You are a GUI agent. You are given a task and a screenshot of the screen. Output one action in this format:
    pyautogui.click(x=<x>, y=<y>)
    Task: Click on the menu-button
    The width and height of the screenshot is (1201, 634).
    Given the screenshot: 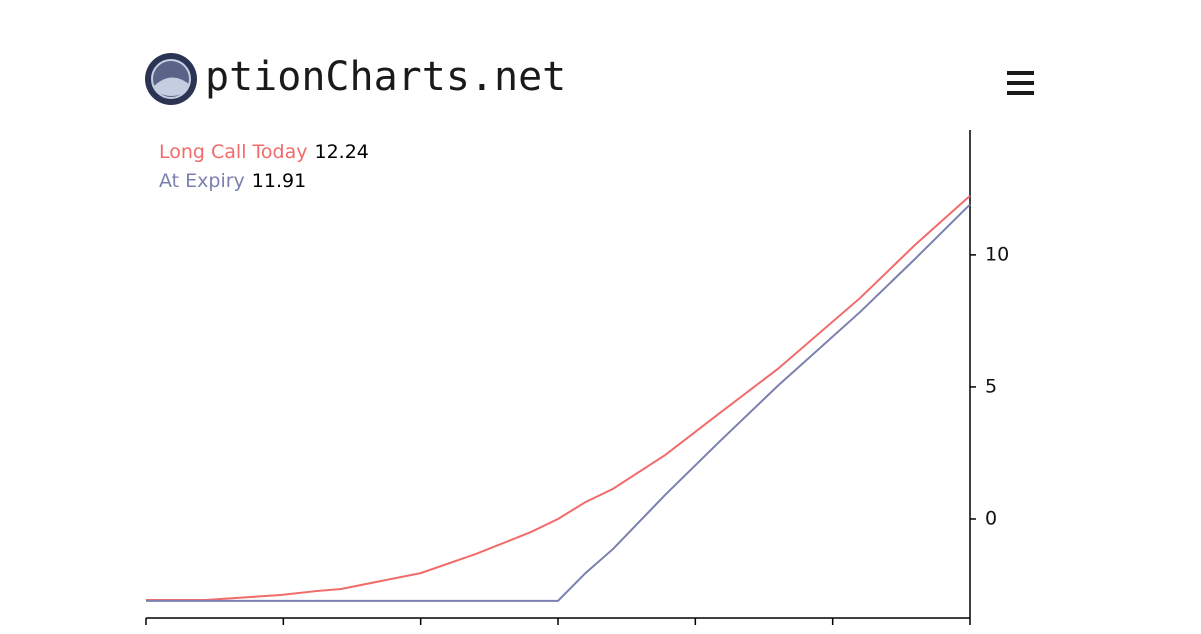 What is the action you would take?
    pyautogui.click(x=1020, y=83)
    